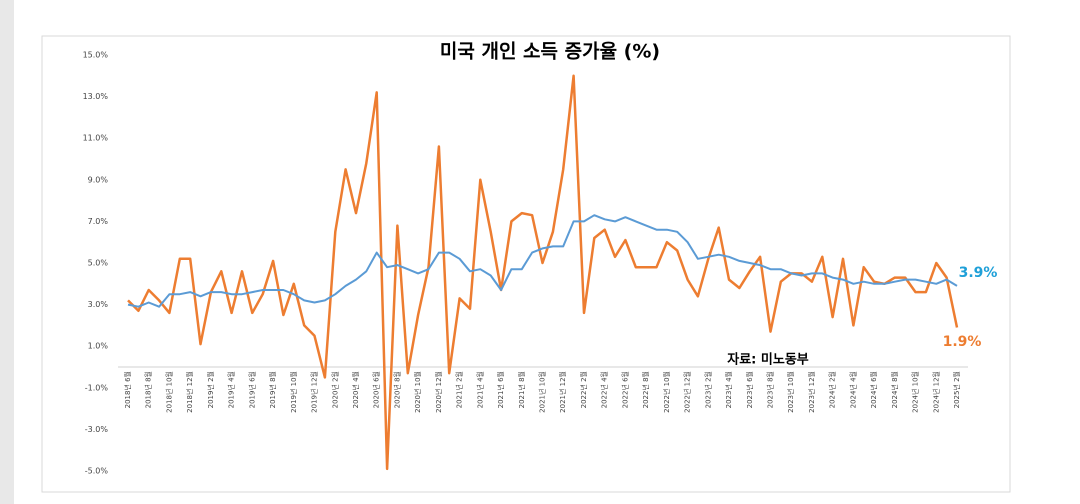  Describe the element at coordinates (915, 392) in the screenshot. I see `x-tick-label: 2024년 10월` at that location.